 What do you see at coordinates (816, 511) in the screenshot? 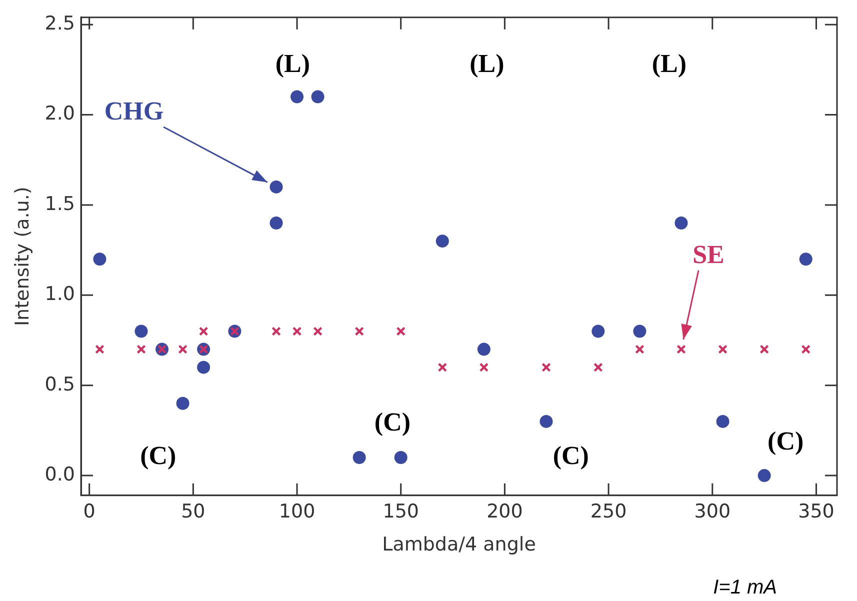
I see `x-tick-label: 350` at bounding box center [816, 511].